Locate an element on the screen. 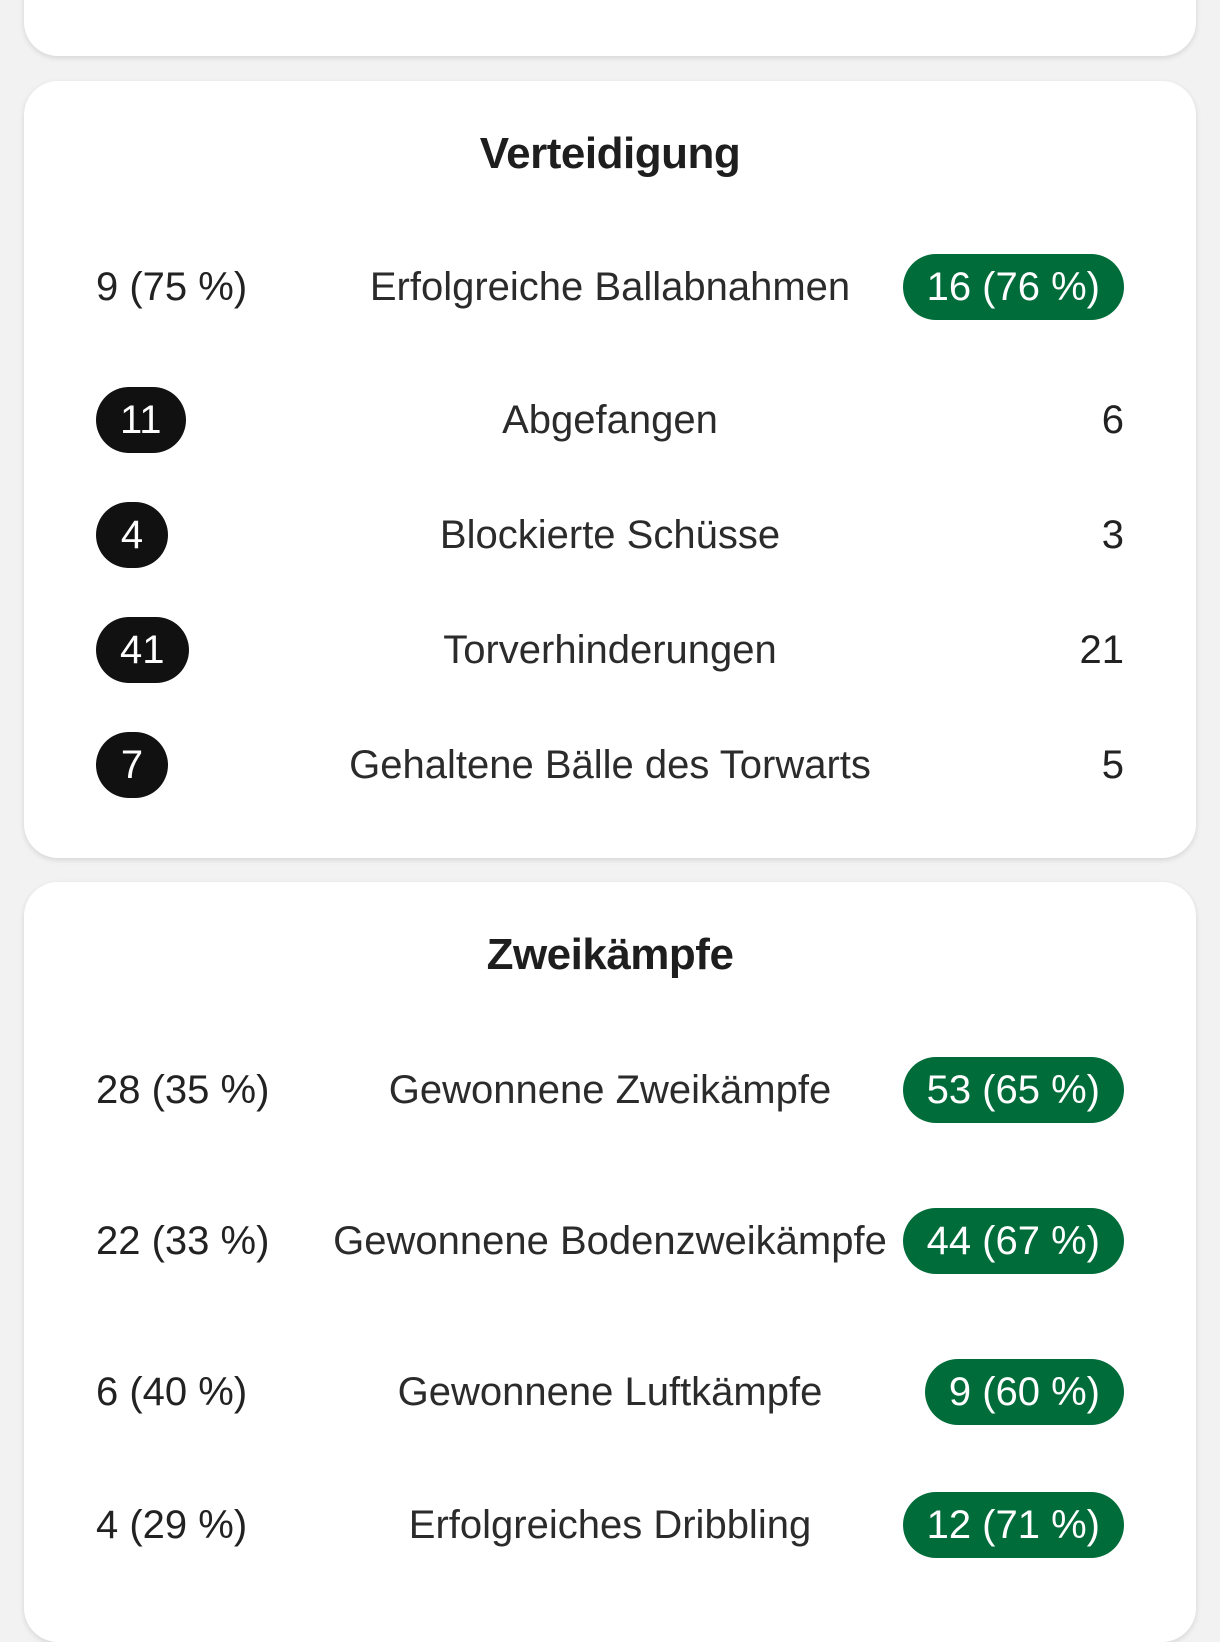  winner-badge: 11 is located at coordinates (141, 420).